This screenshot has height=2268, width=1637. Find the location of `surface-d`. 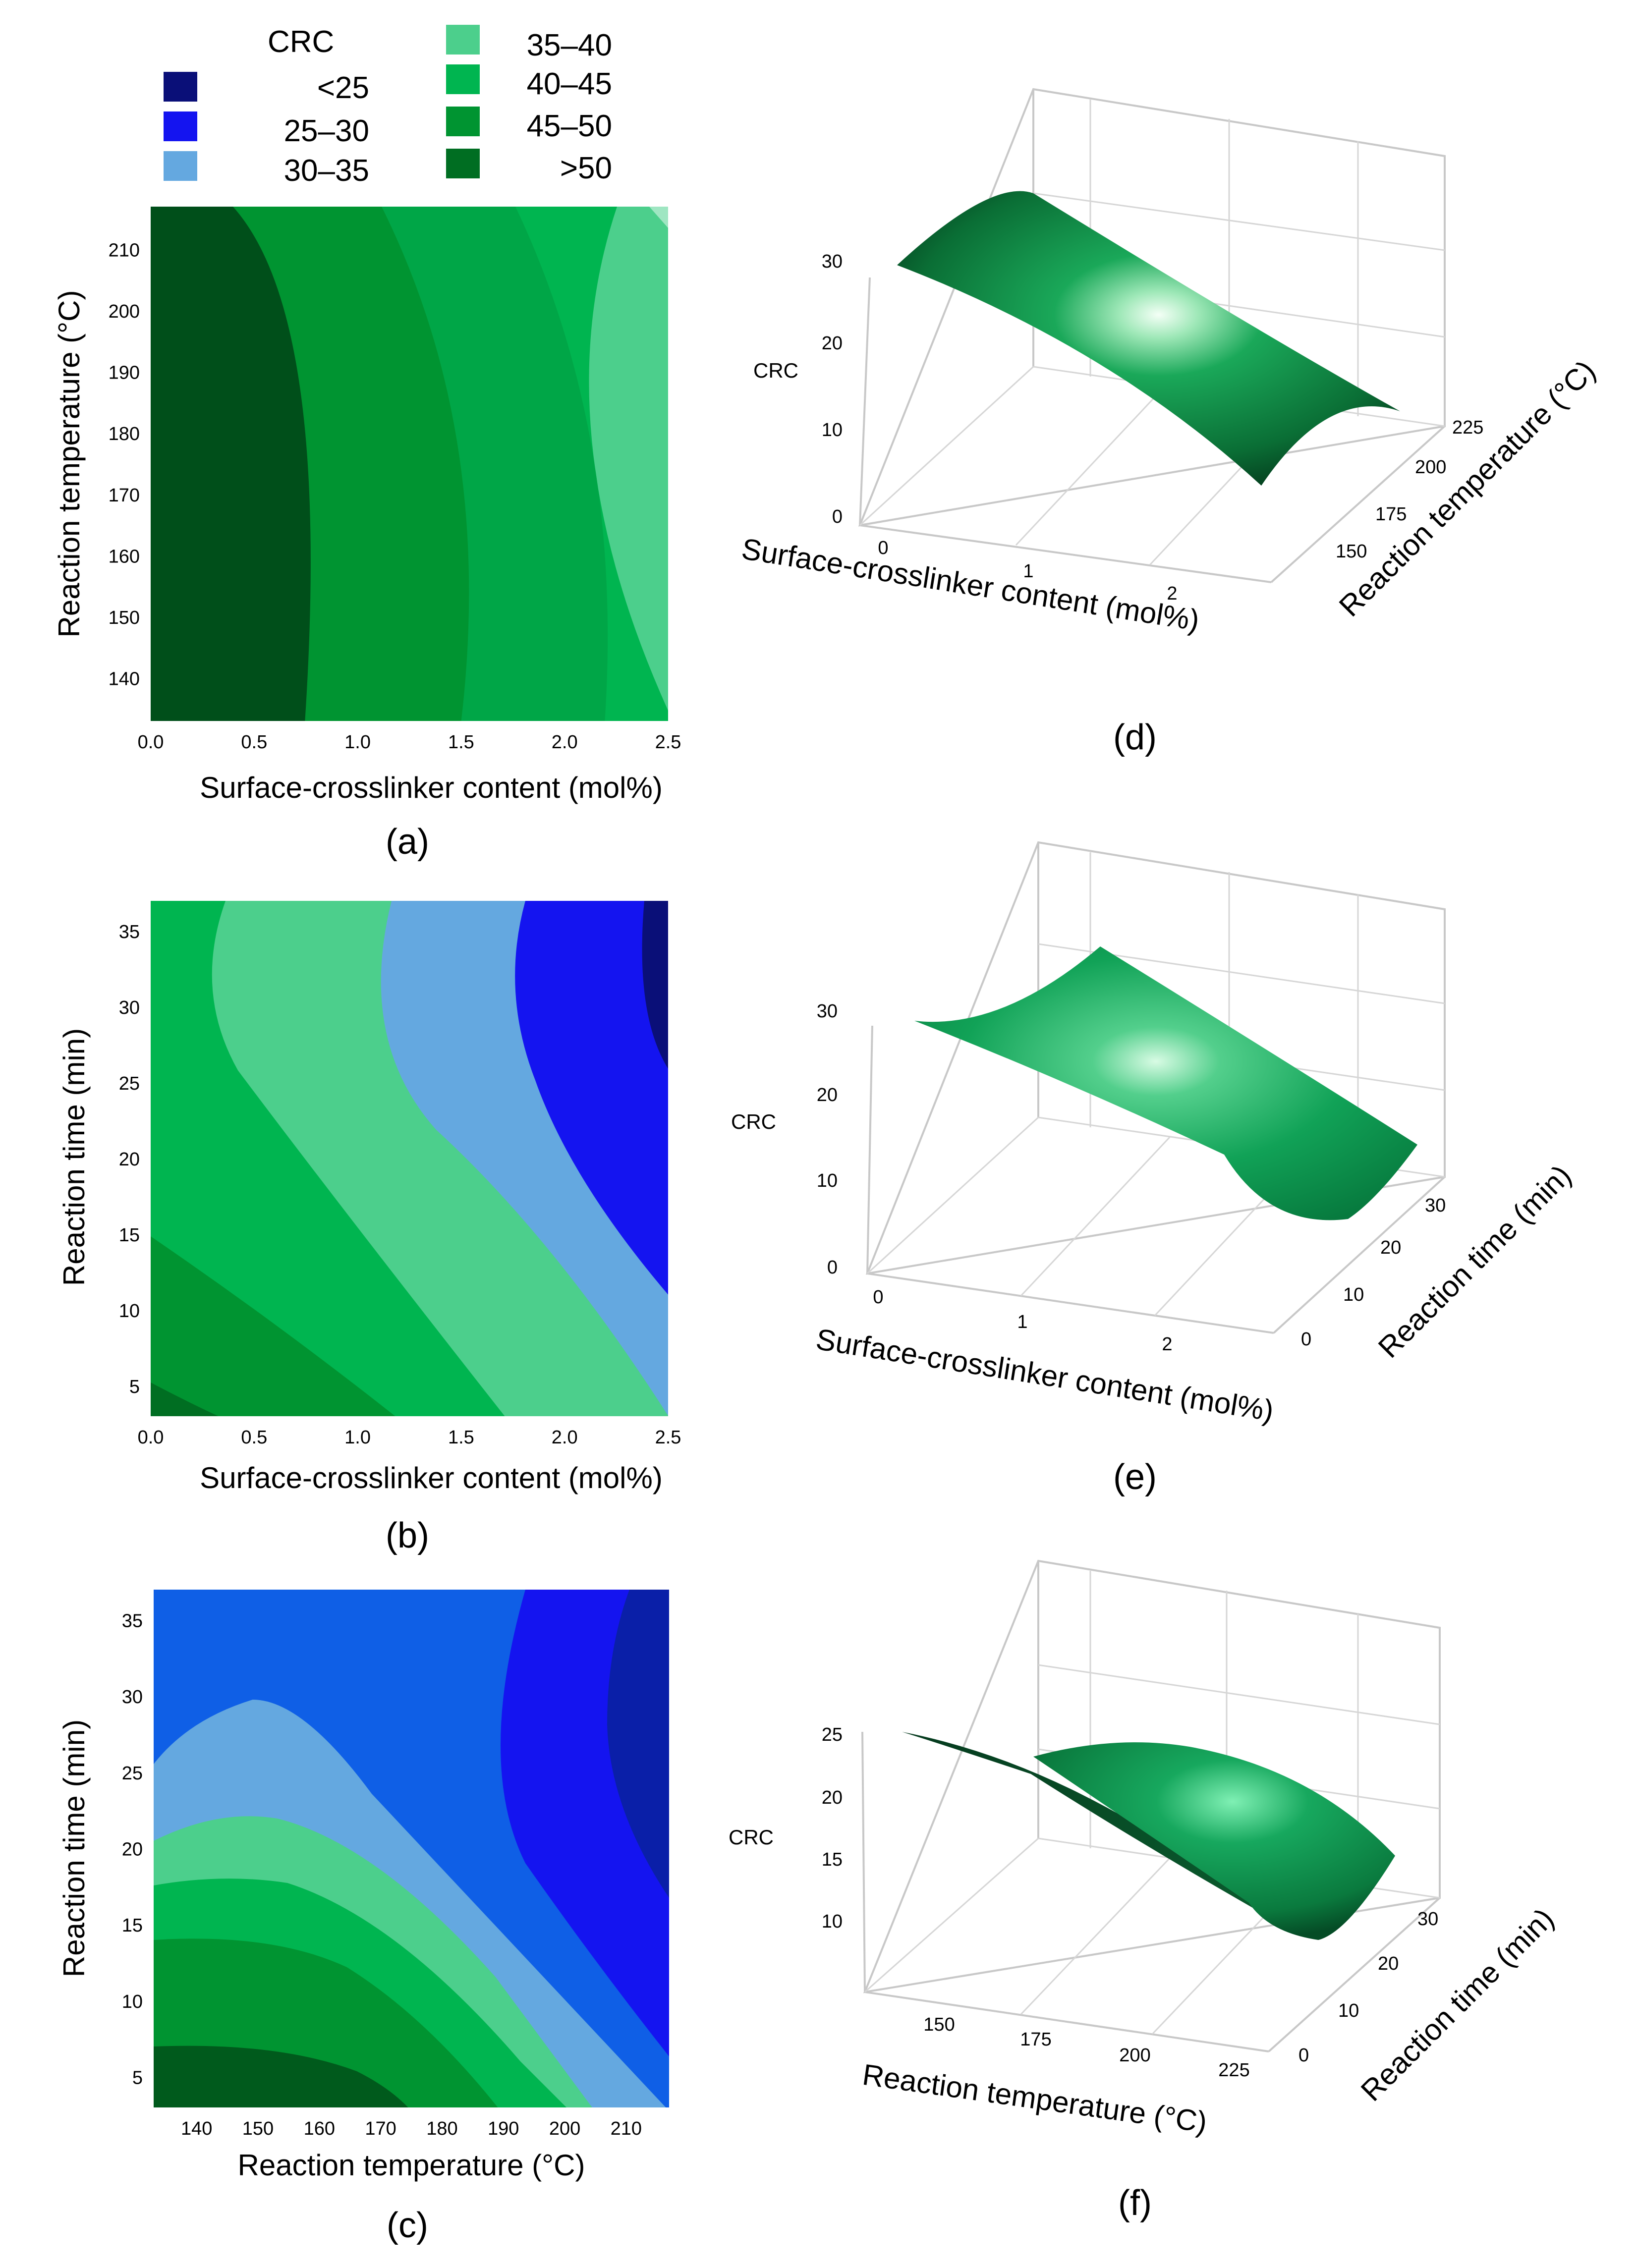

surface-d is located at coordinates (1148, 338).